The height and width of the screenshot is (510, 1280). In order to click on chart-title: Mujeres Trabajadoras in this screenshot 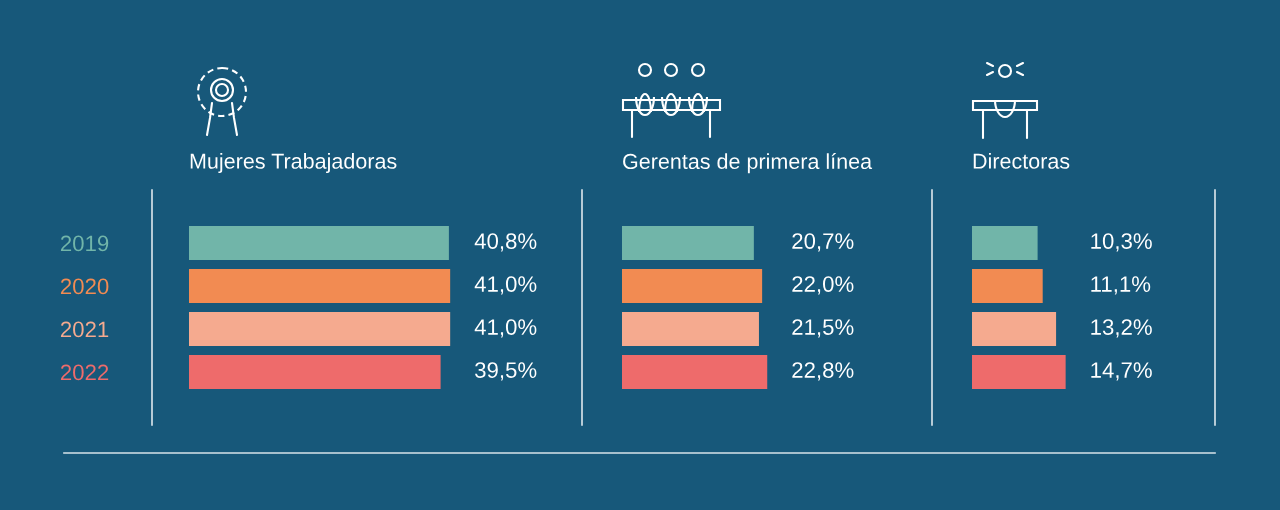, I will do `click(293, 163)`.